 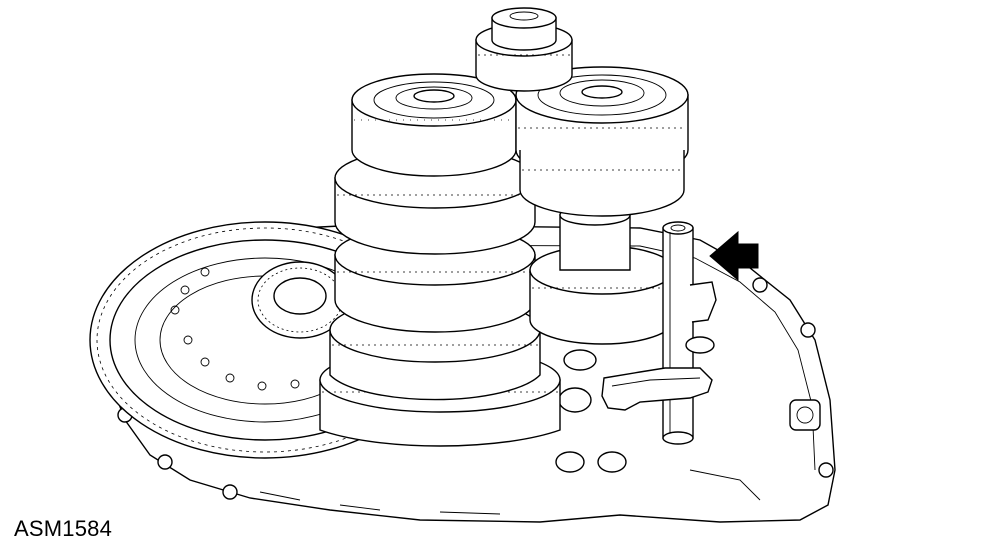 What do you see at coordinates (678, 333) in the screenshot?
I see `shift-fork-shaft` at bounding box center [678, 333].